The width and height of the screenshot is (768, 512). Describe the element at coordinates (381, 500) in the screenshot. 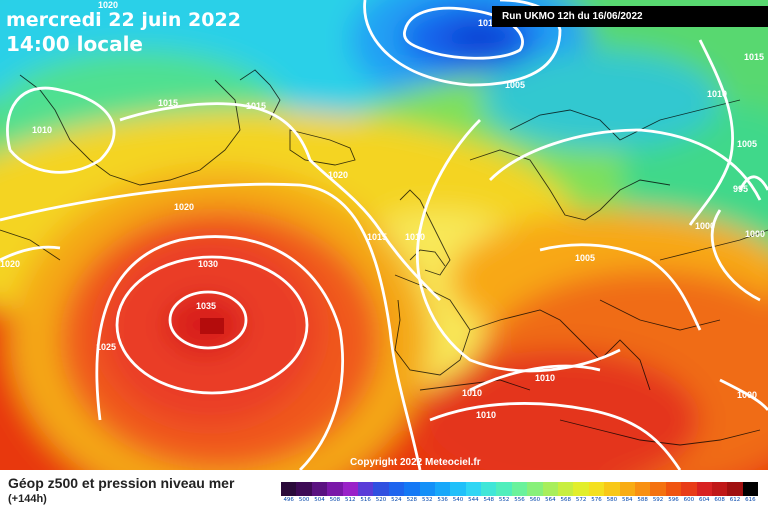

I see `legend-tick-label: 520` at that location.